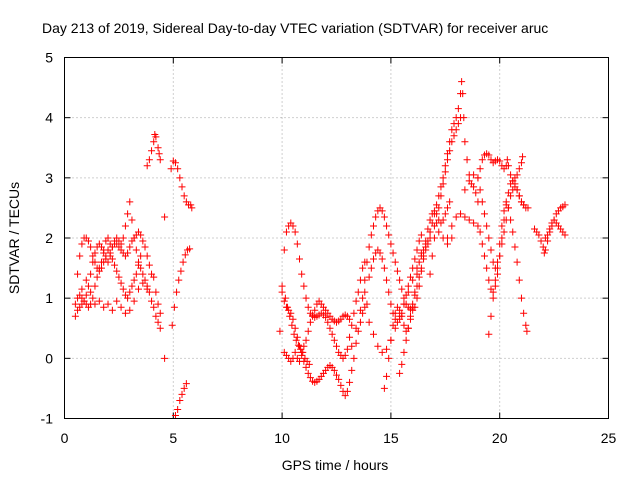 This screenshot has height=480, width=640. I want to click on y-tick-label: 0, so click(49, 358).